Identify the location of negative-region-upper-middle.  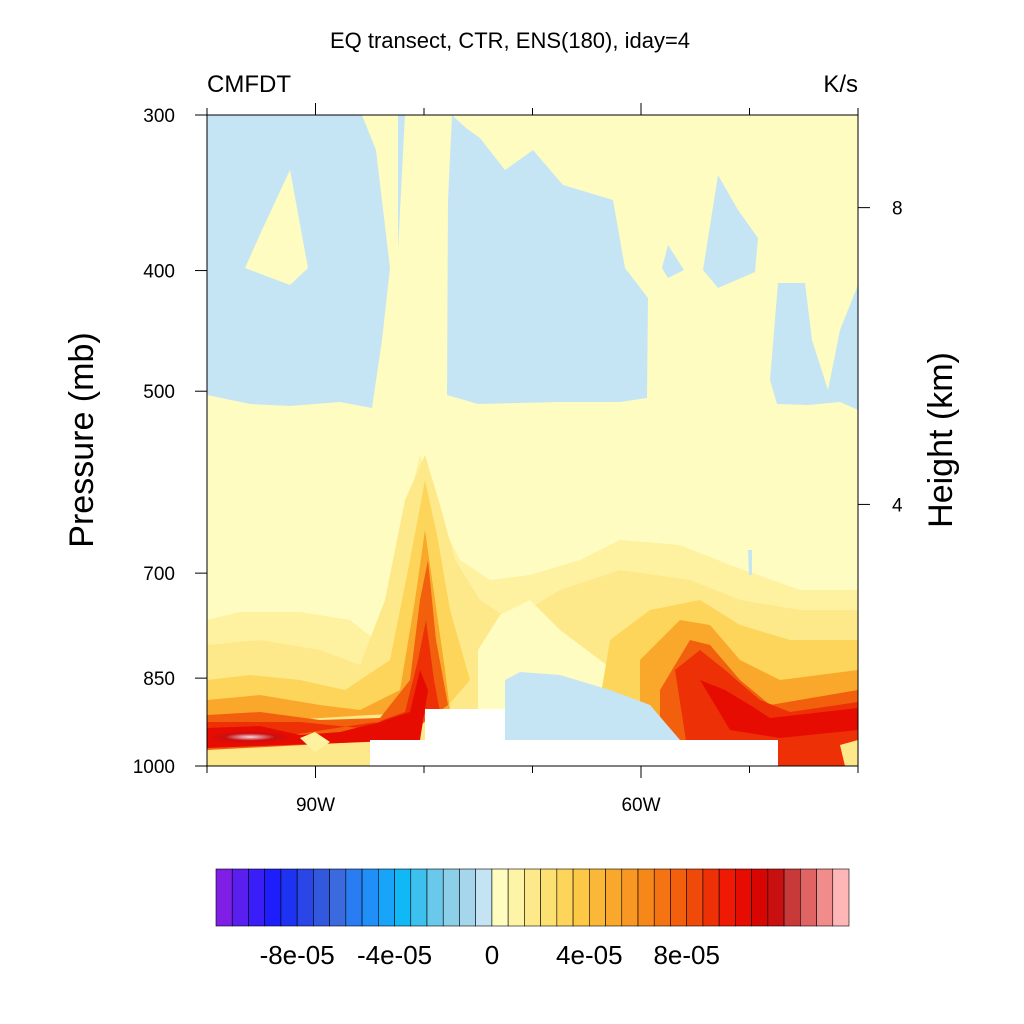
(547, 259).